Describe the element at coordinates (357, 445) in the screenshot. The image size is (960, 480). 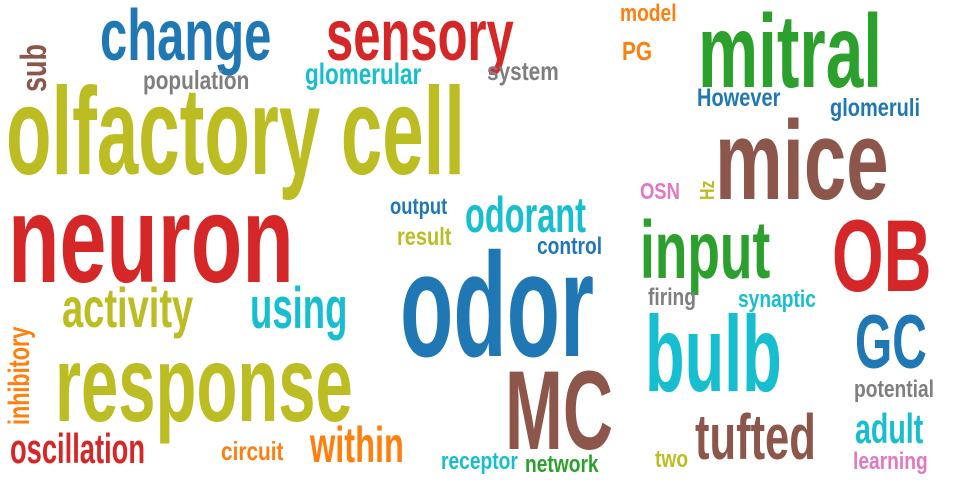
I see `word-within: within` at that location.